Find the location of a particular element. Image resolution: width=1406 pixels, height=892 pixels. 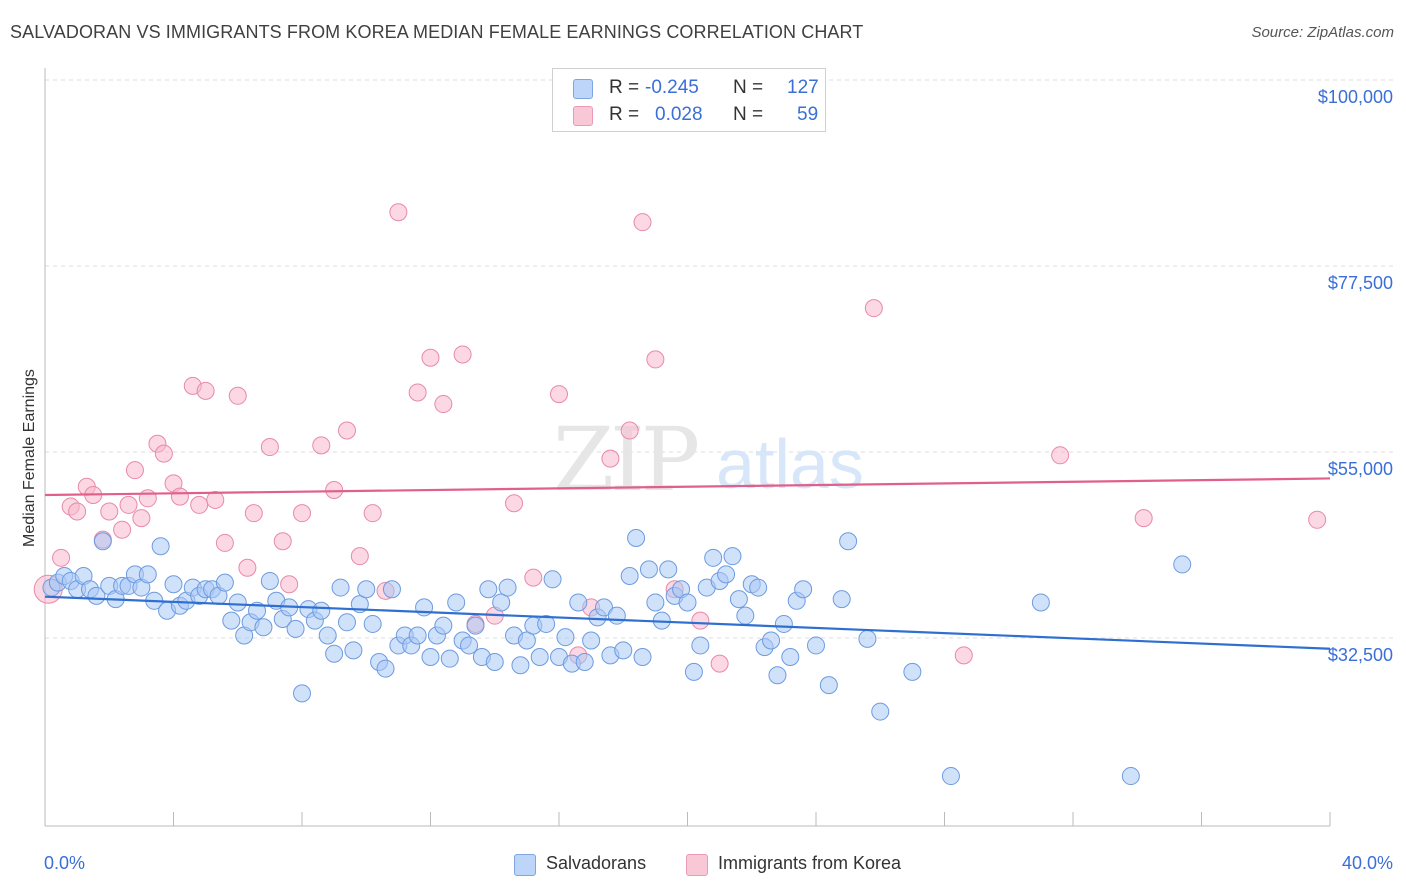

legend-n-label: N = is located at coordinates (748, 87).